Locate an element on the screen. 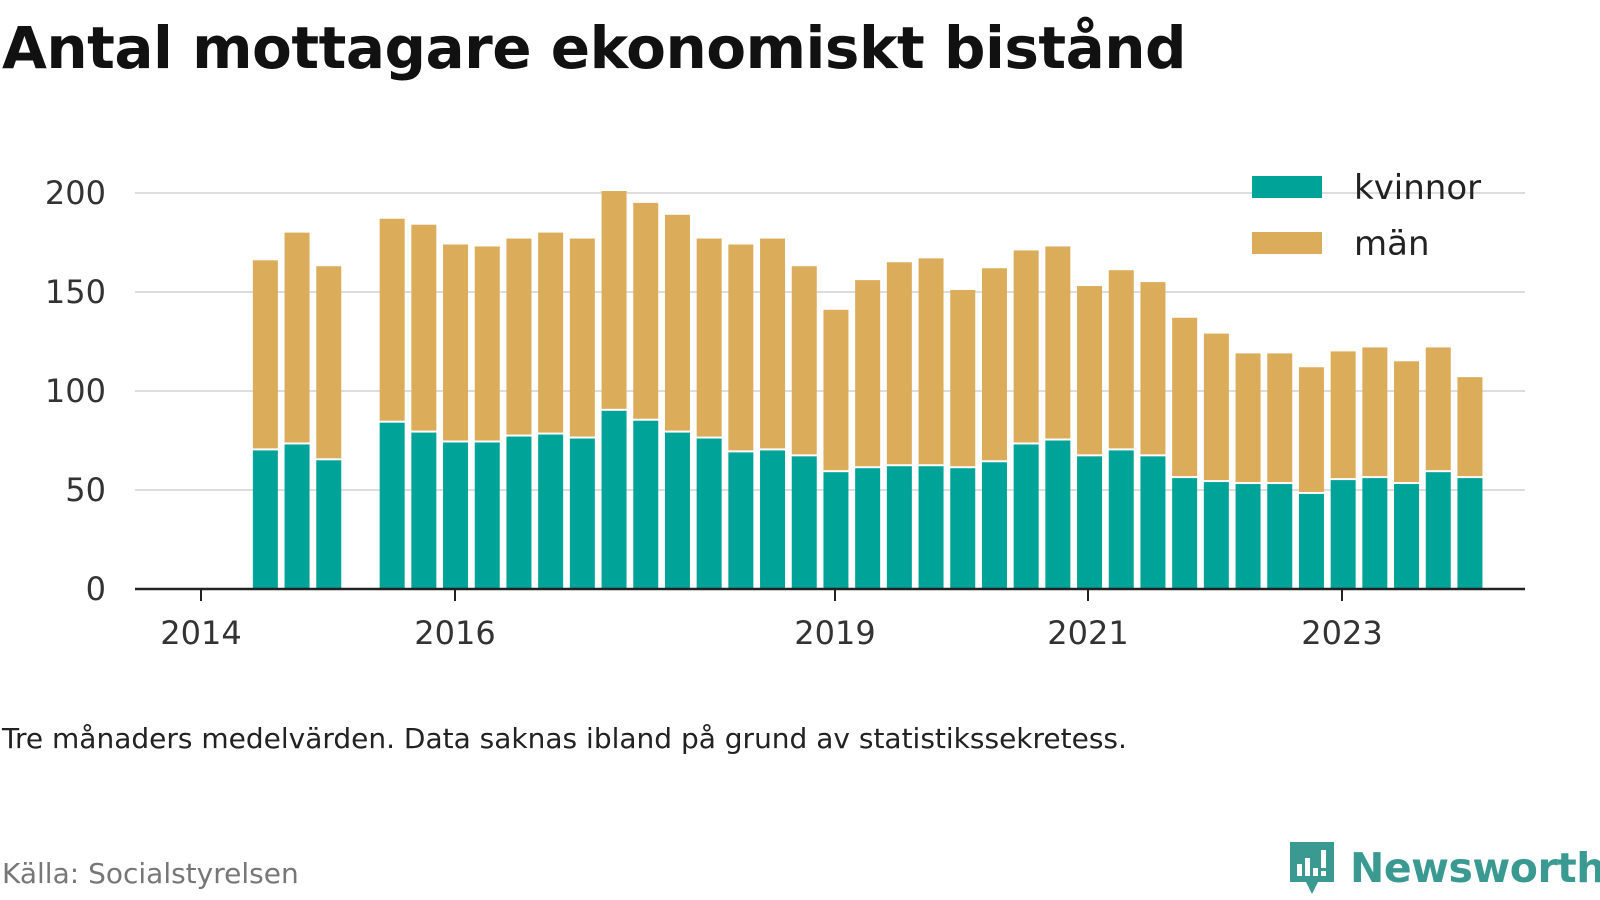  y-tick-label: 100 is located at coordinates (75, 391).